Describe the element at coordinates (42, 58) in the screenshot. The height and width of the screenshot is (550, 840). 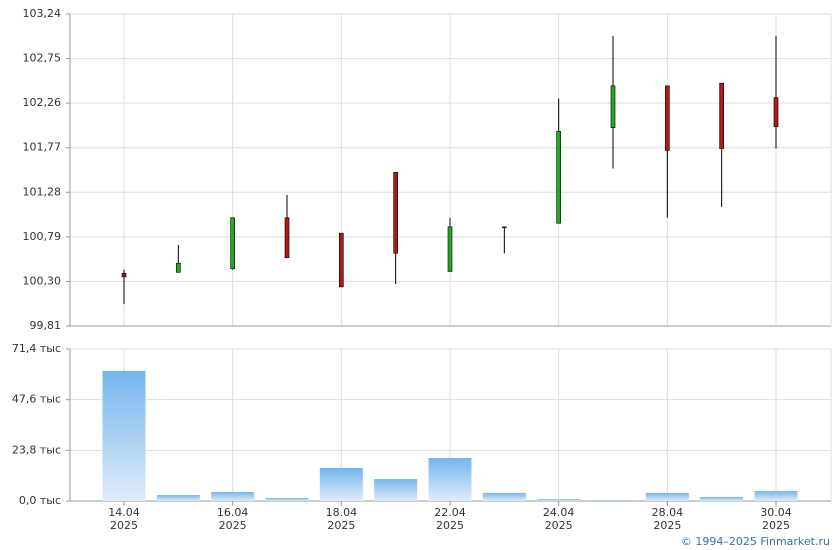
I see `y-tick-label: 102,75` at that location.